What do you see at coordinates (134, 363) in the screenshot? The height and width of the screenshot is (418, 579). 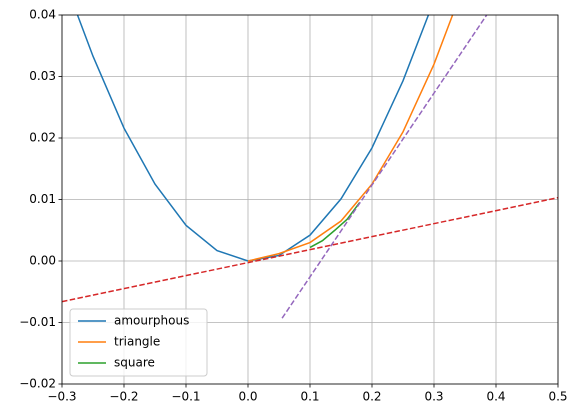 I see `legend-label: square` at bounding box center [134, 363].